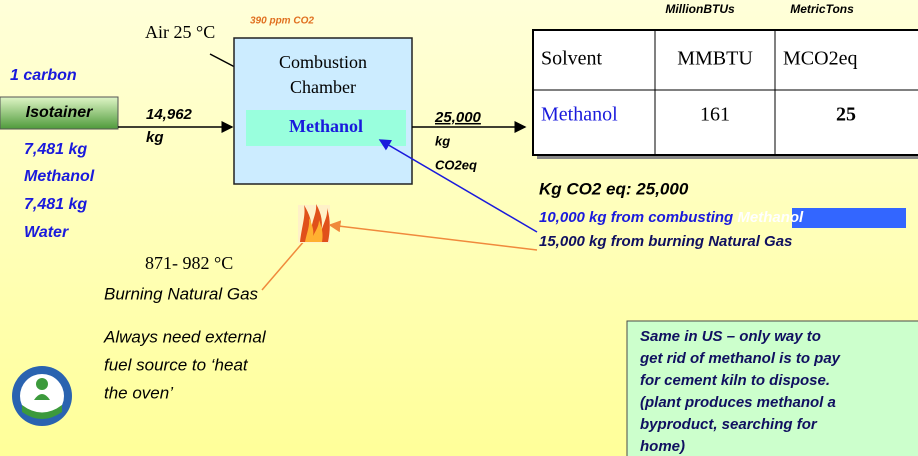 The width and height of the screenshot is (918, 456). I want to click on table-cell: 25, so click(846, 115).